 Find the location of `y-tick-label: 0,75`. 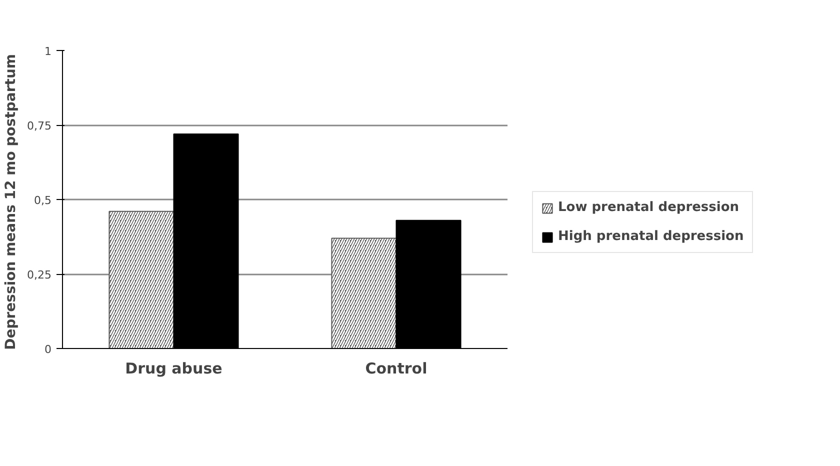

y-tick-label: 0,75 is located at coordinates (39, 126).